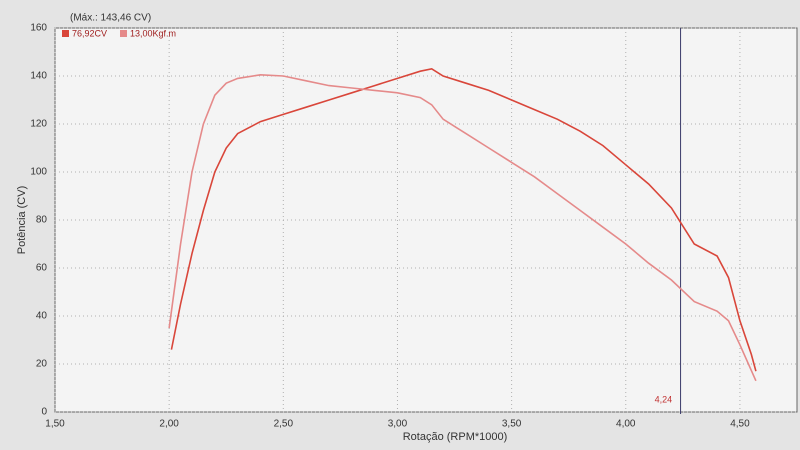 Image resolution: width=800 pixels, height=450 pixels. I want to click on x-tick-label: 2,50, so click(284, 424).